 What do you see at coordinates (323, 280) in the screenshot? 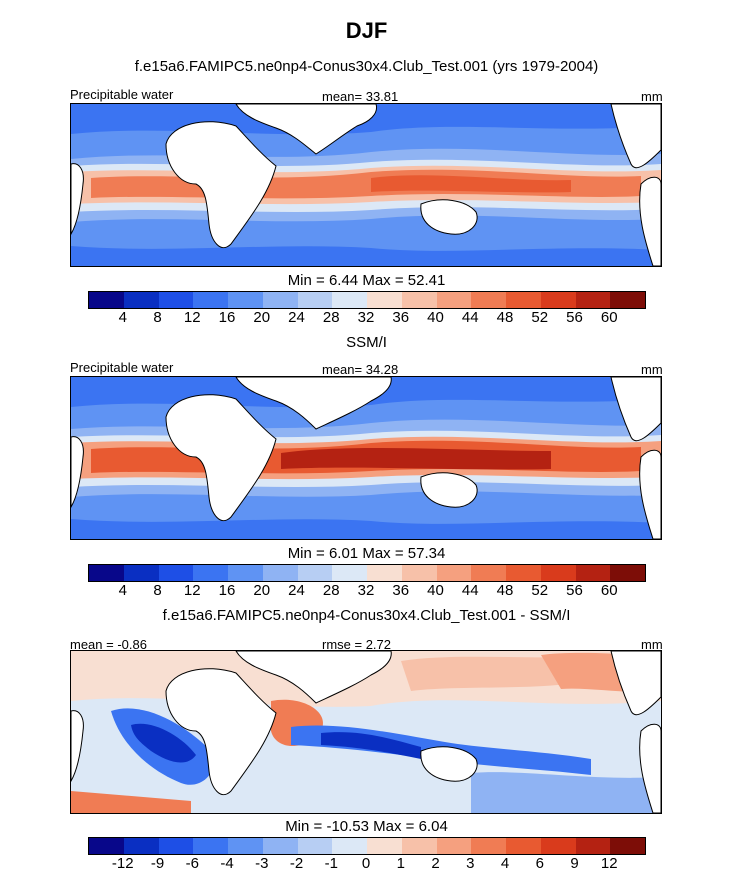
I see `panel-1-min-text: Min = 6.44` at bounding box center [323, 280].